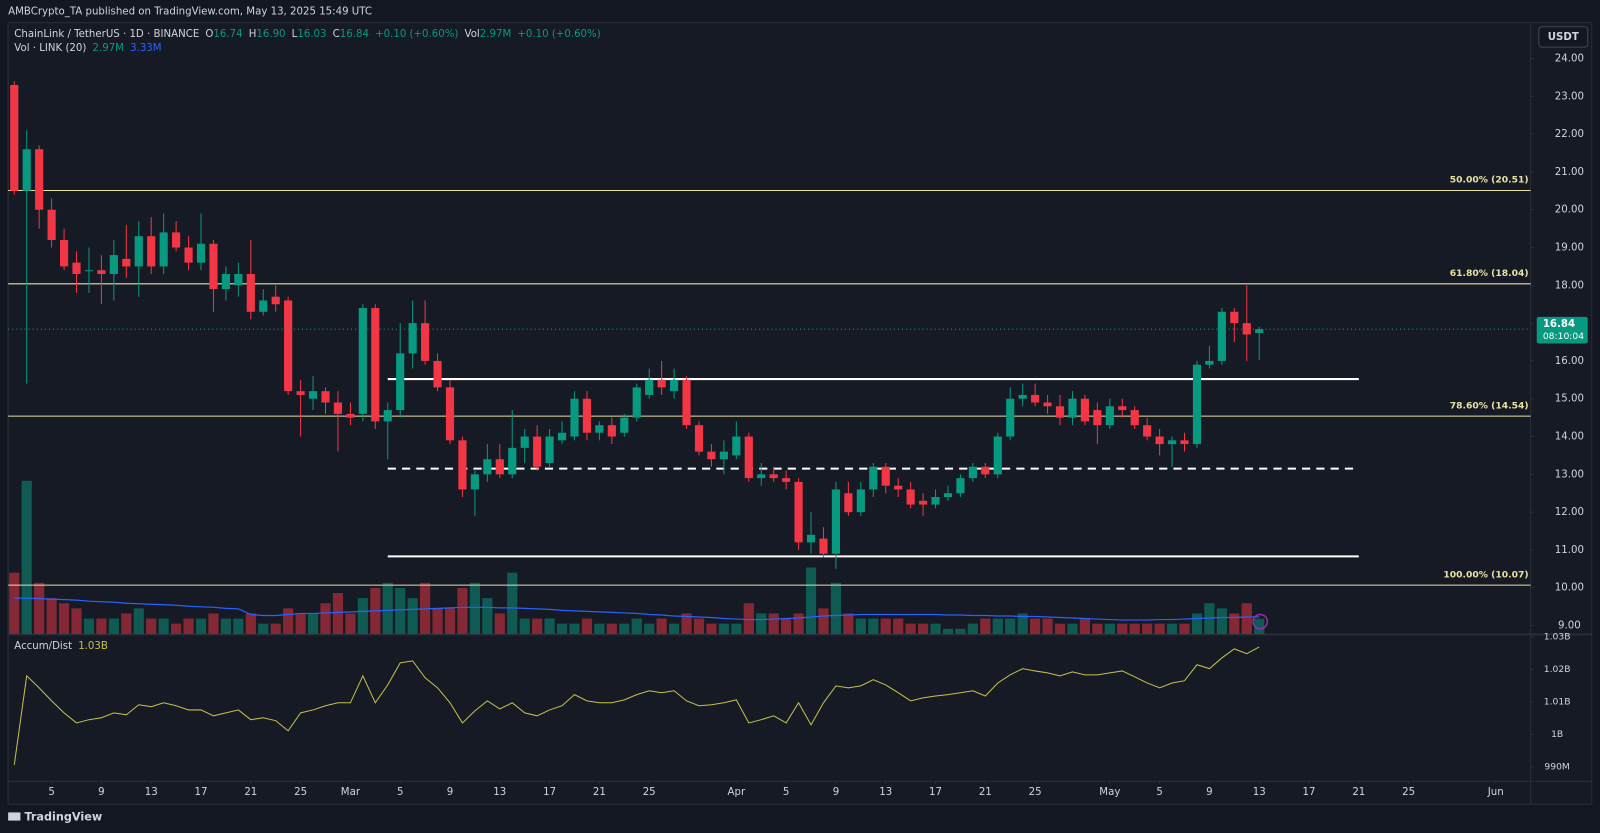  What do you see at coordinates (1557, 669) in the screenshot?
I see `y-tick-label: 1.02B` at bounding box center [1557, 669].